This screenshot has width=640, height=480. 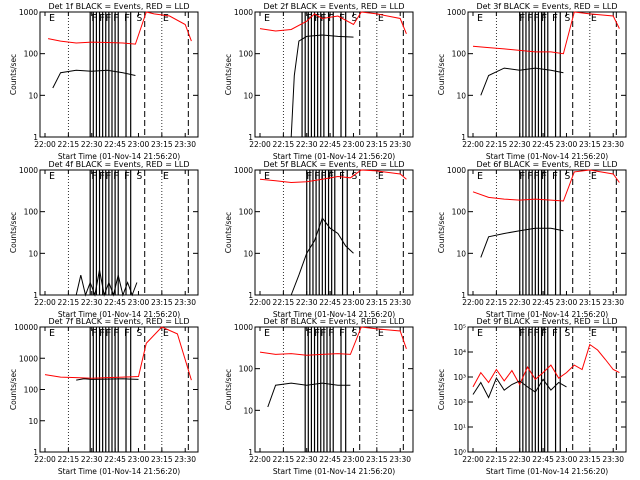 I want to click on panel-9-y-tick-label-3: 10³, so click(x=459, y=377).